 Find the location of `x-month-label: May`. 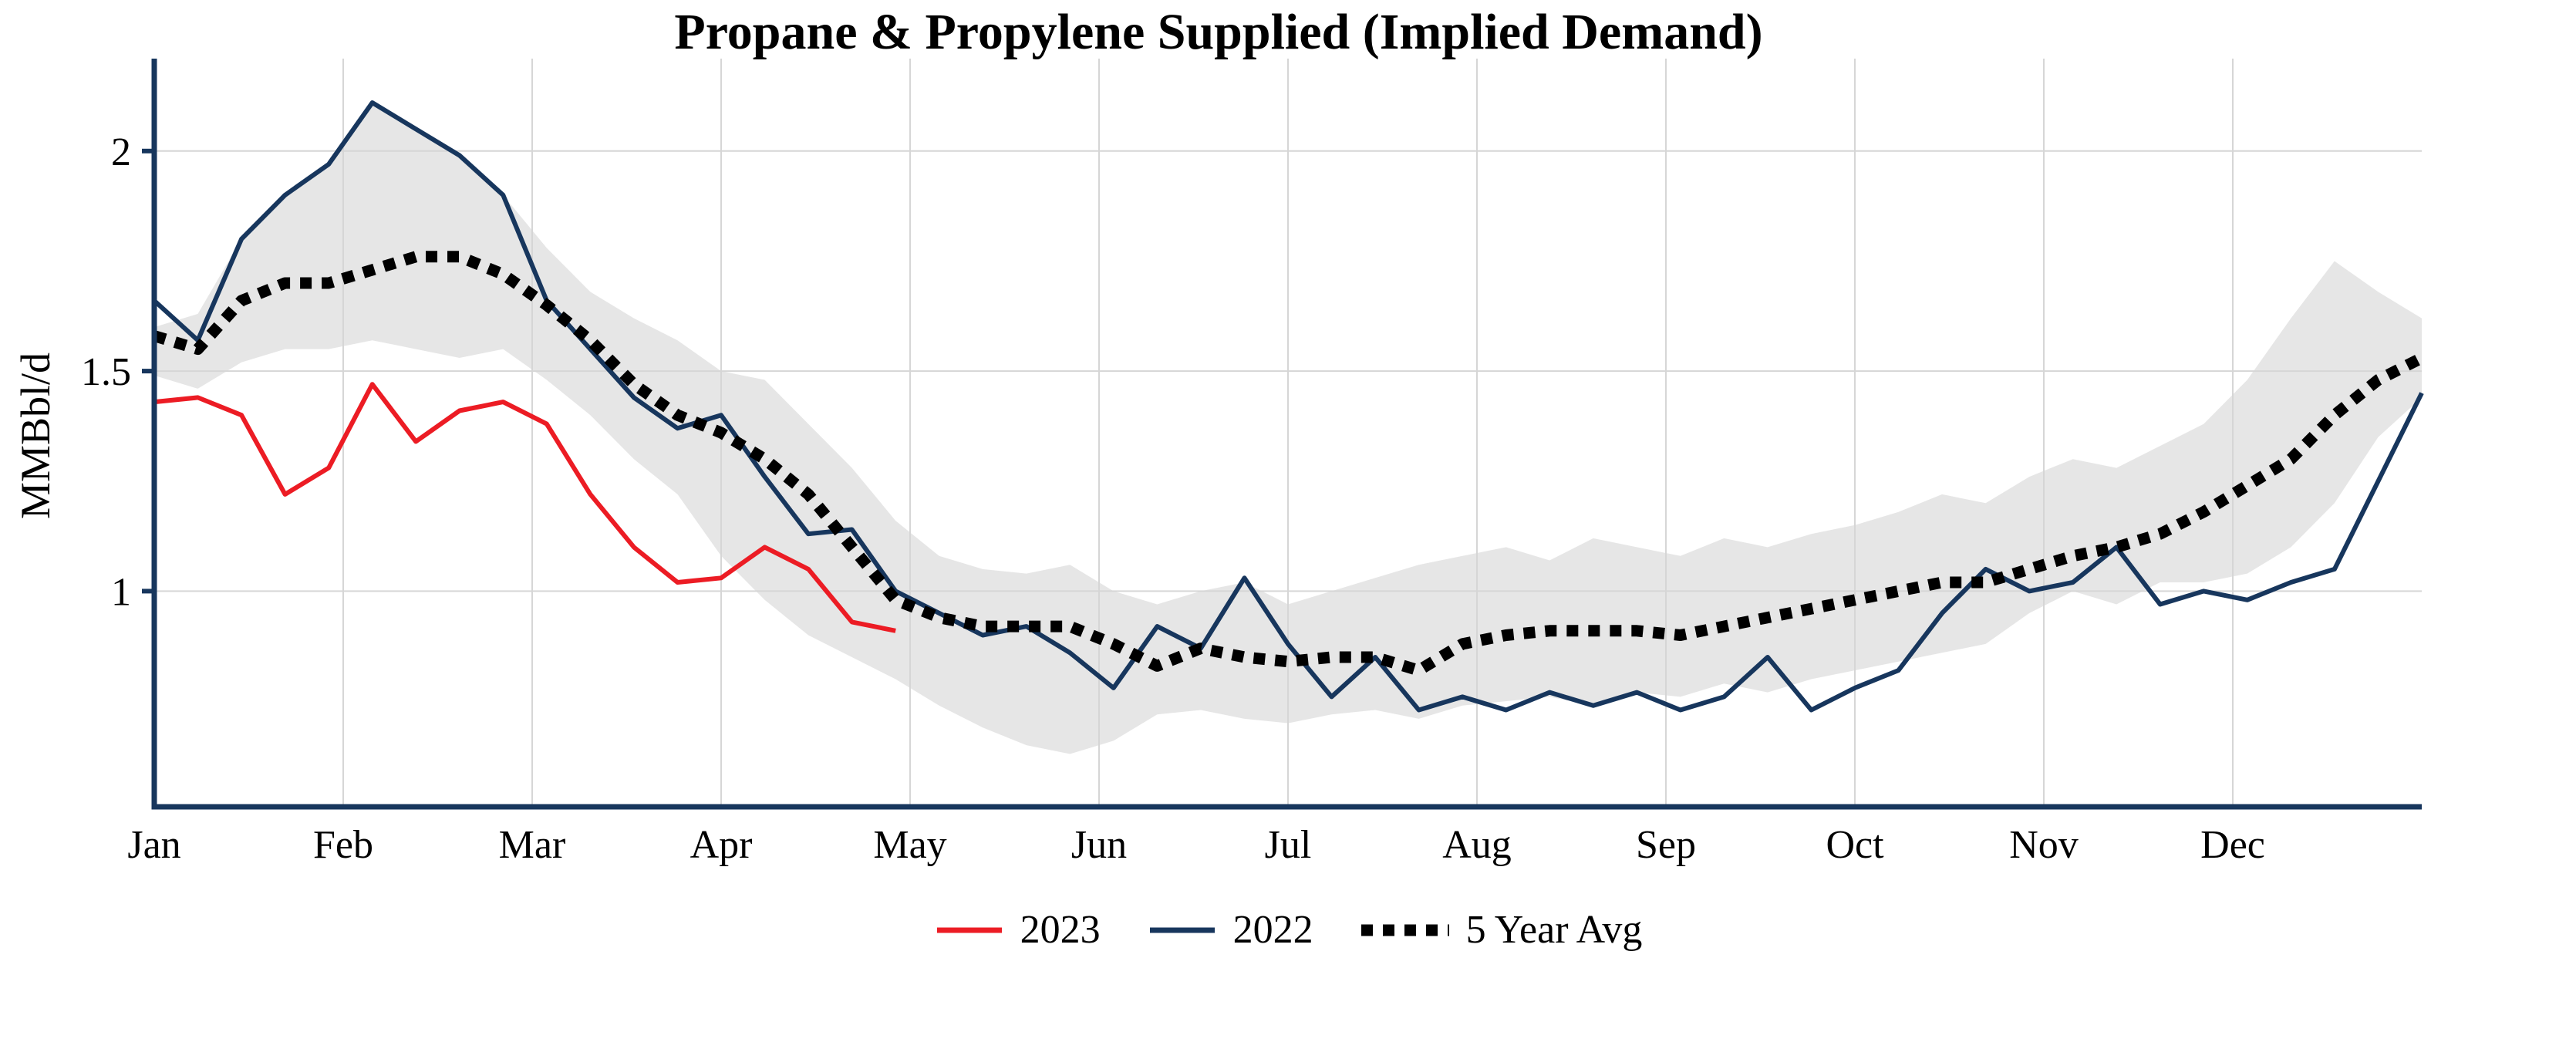

x-month-label: May is located at coordinates (909, 845).